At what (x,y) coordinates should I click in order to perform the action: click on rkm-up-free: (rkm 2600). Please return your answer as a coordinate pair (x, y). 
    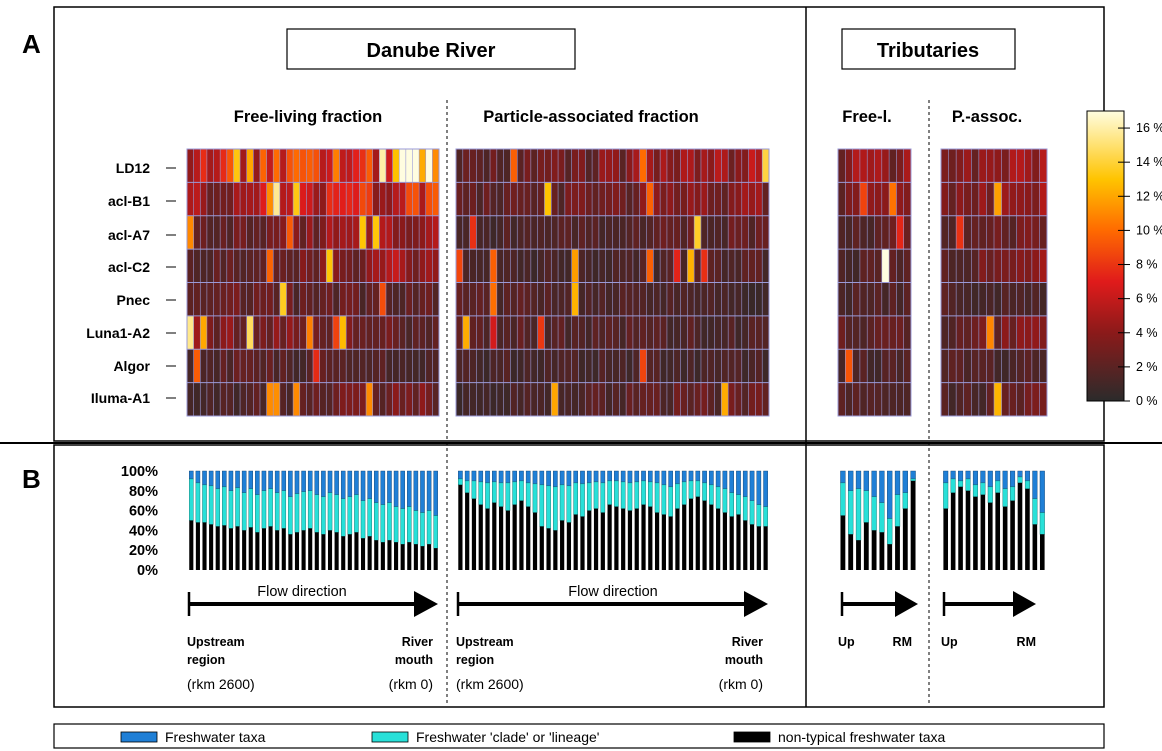
    Looking at the image, I should click on (221, 684).